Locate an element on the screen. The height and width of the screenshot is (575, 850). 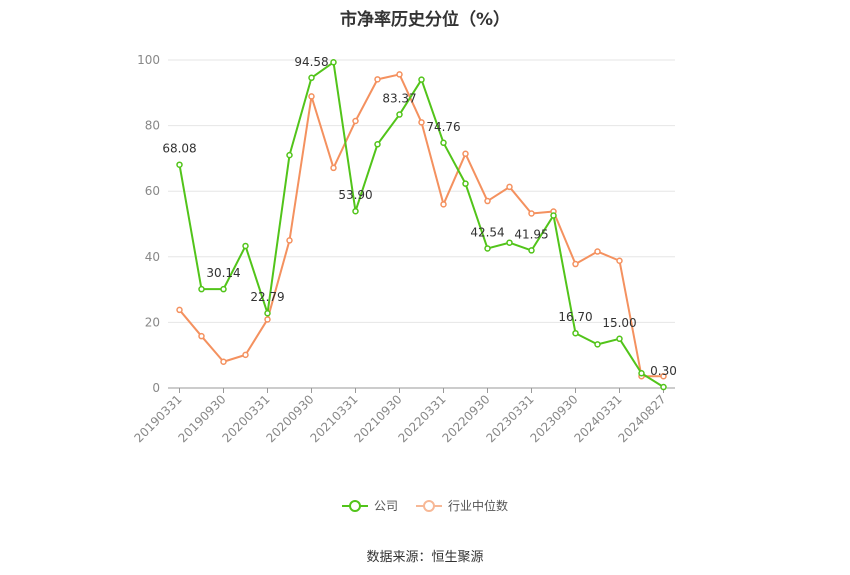
legend-marker-industry is located at coordinates (429, 505).